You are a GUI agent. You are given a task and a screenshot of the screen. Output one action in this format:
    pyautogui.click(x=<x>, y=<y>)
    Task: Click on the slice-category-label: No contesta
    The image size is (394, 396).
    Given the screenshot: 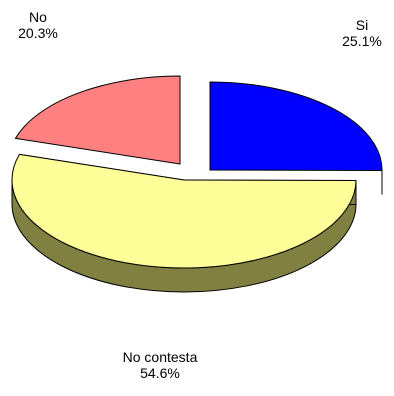 What is the action you would take?
    pyautogui.click(x=160, y=357)
    